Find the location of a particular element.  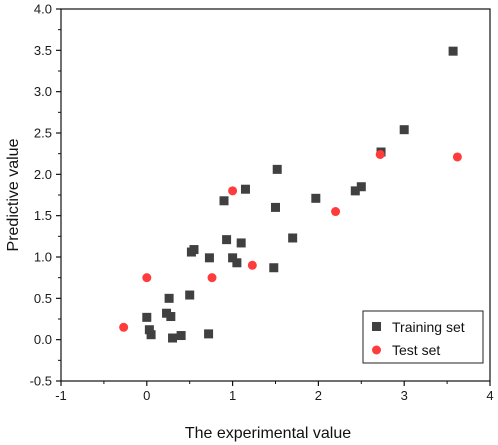

legend-training-label: Training set is located at coordinates (428, 327).